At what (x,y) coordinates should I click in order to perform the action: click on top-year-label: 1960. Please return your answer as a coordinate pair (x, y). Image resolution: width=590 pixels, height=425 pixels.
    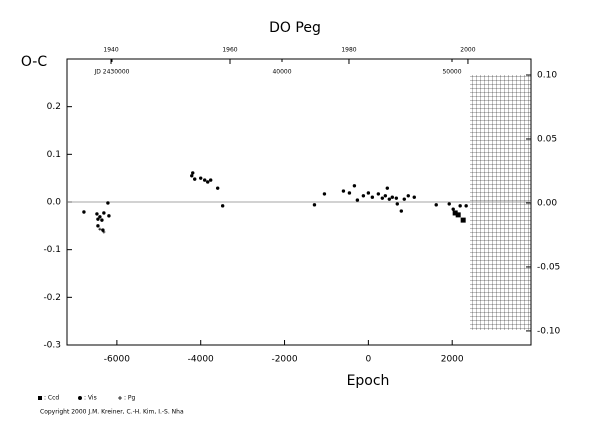
    Looking at the image, I should click on (229, 50).